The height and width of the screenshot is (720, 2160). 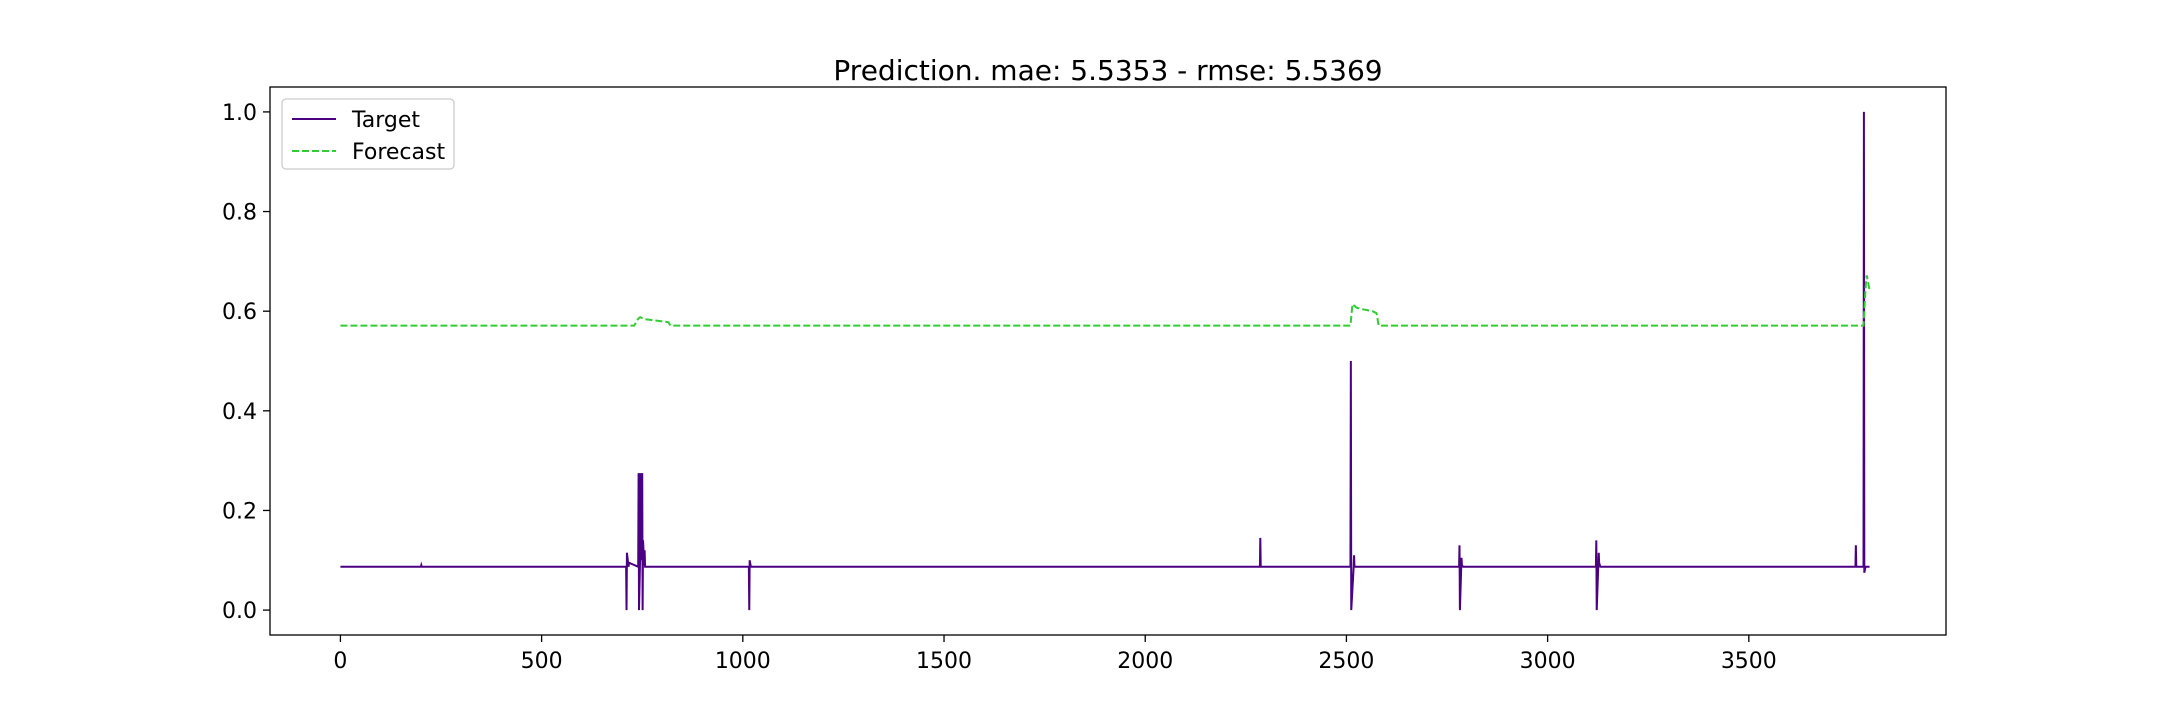 I want to click on legend-label-target: Target, so click(x=385, y=120).